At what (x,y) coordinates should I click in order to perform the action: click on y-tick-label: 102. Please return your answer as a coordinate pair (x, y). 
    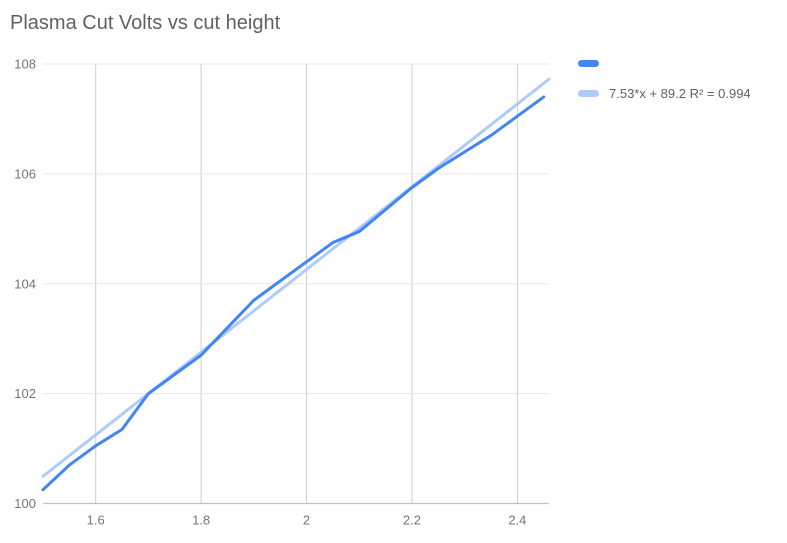
    Looking at the image, I should click on (25, 393).